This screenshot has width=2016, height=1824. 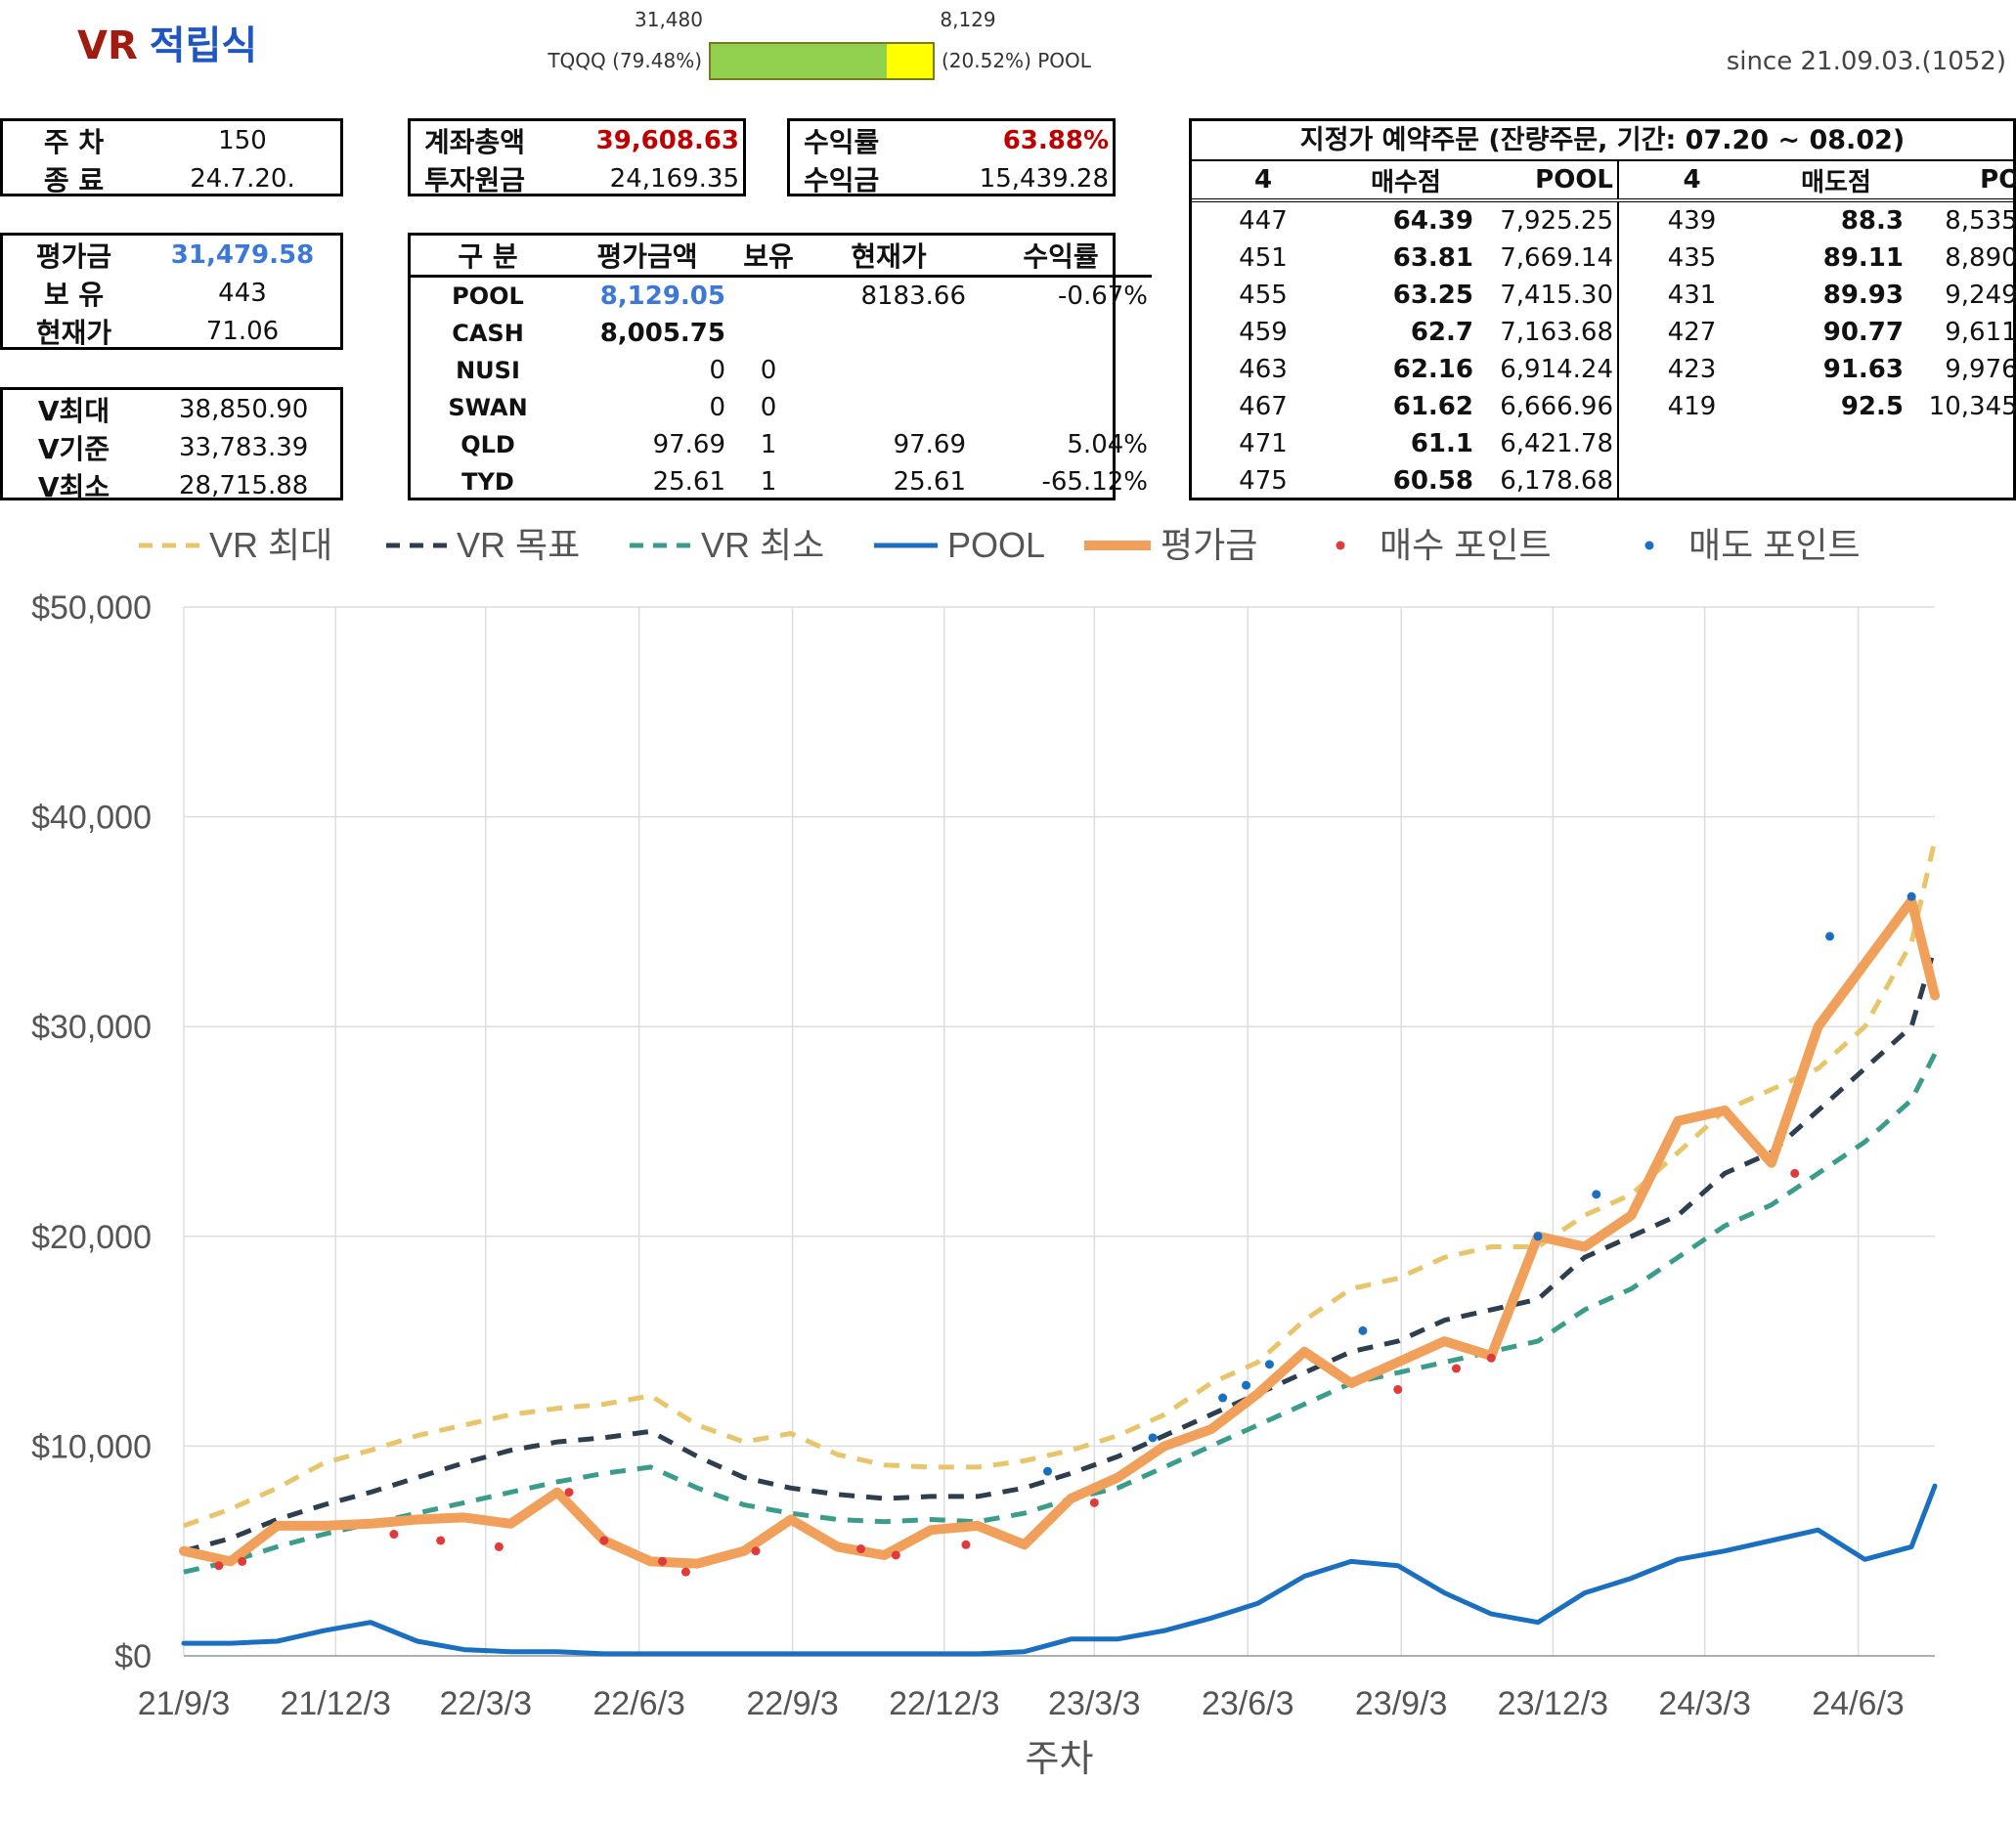 I want to click on order-cell: 8,535.65, so click(x=1980, y=221).